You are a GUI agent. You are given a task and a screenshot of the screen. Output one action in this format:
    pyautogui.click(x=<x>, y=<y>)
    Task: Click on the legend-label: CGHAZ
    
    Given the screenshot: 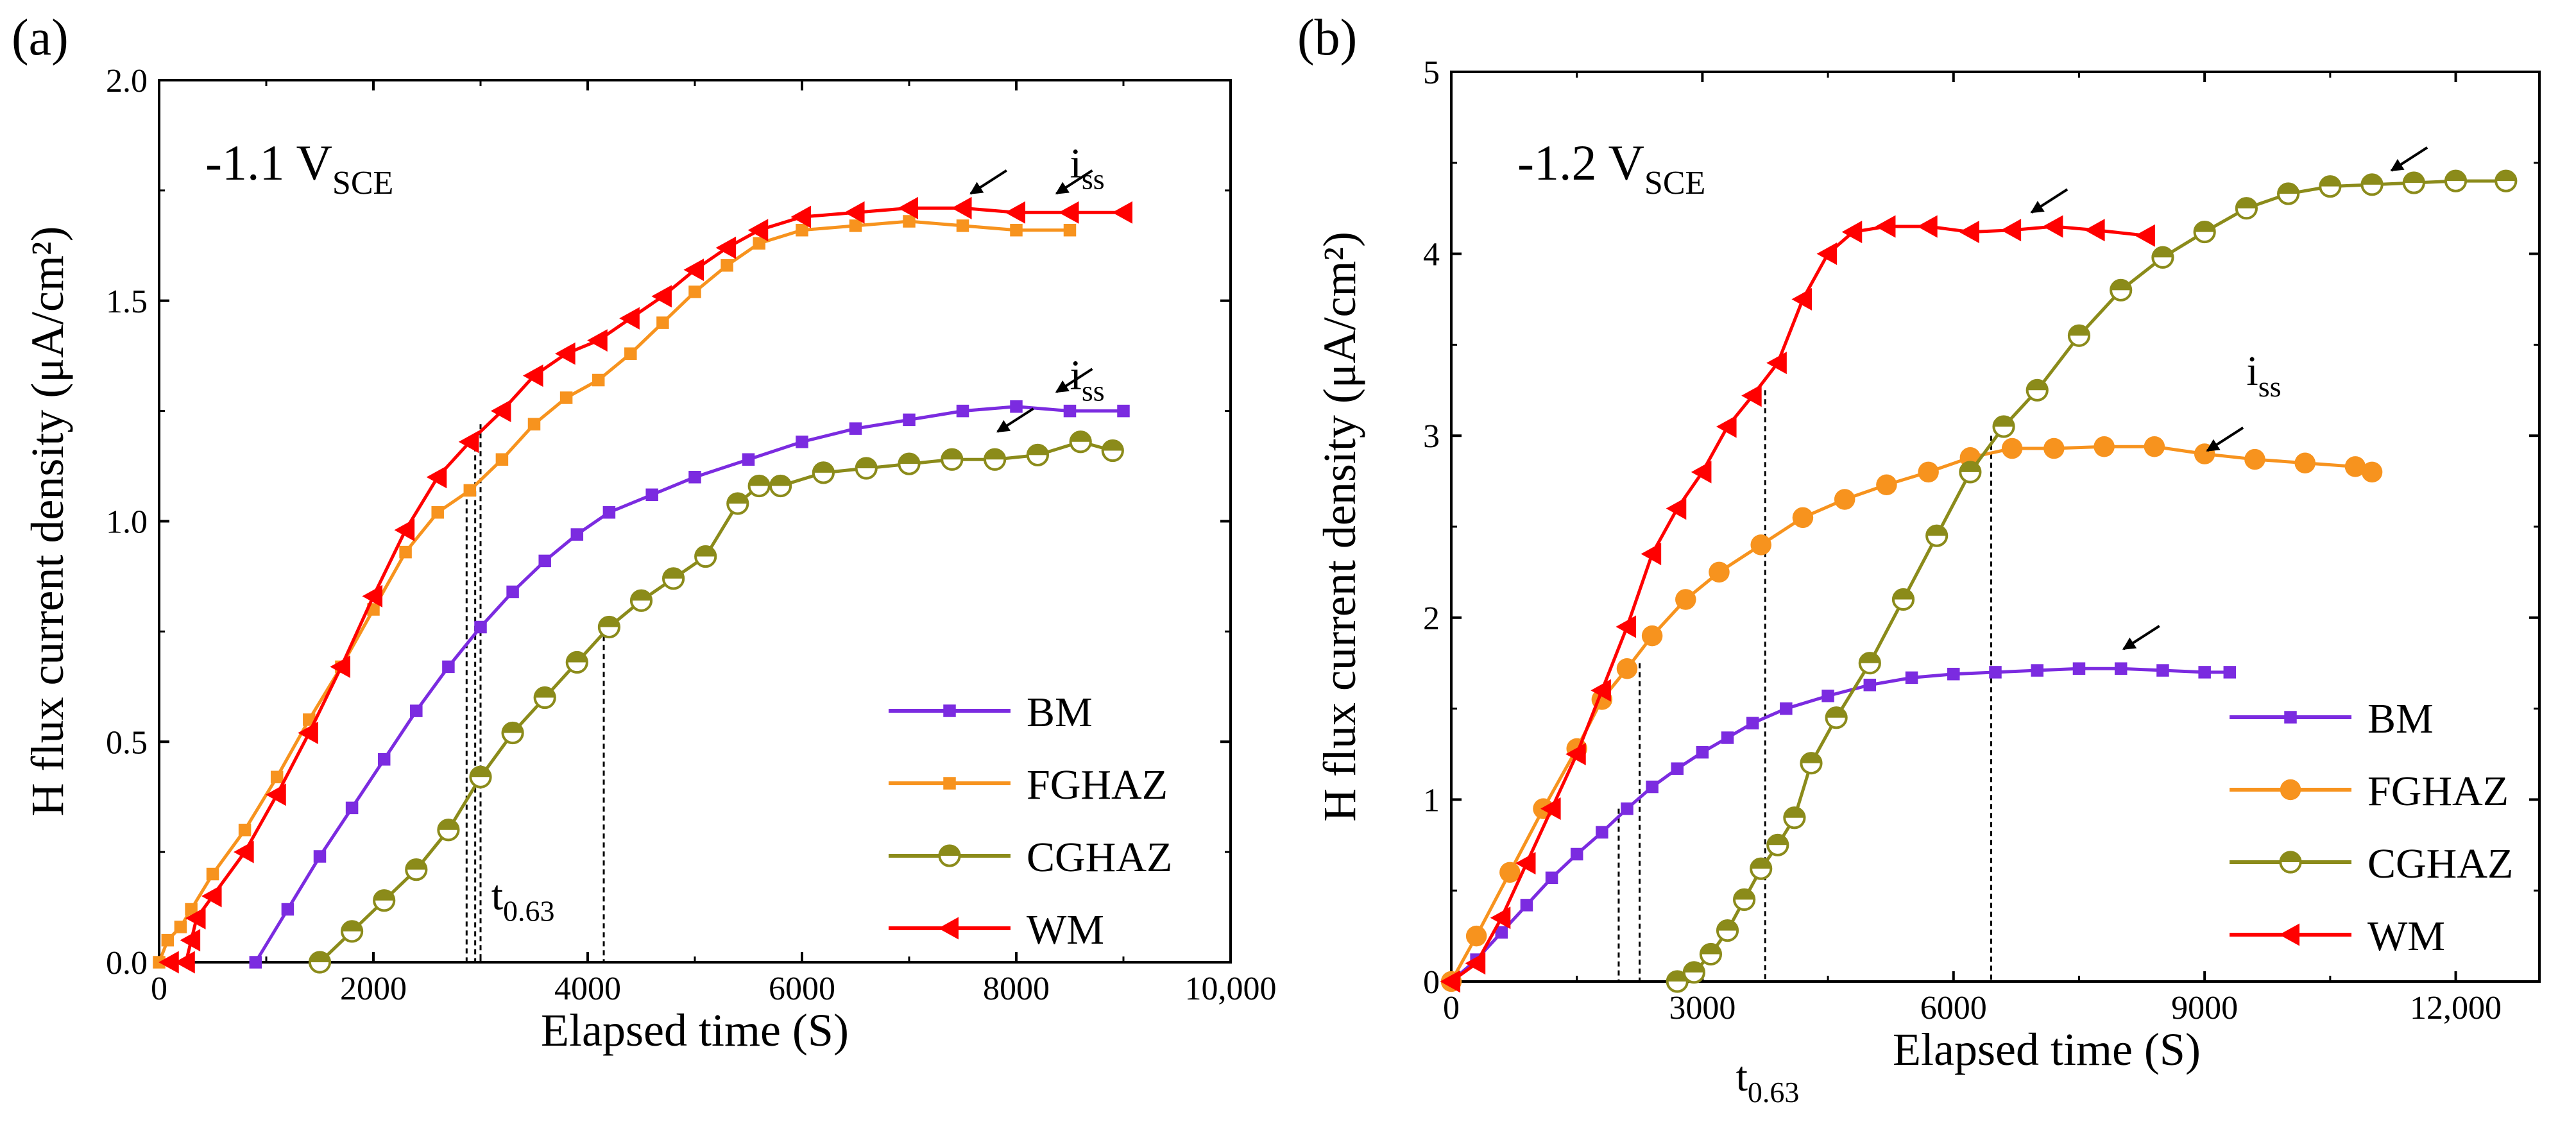 What is the action you would take?
    pyautogui.click(x=1099, y=857)
    